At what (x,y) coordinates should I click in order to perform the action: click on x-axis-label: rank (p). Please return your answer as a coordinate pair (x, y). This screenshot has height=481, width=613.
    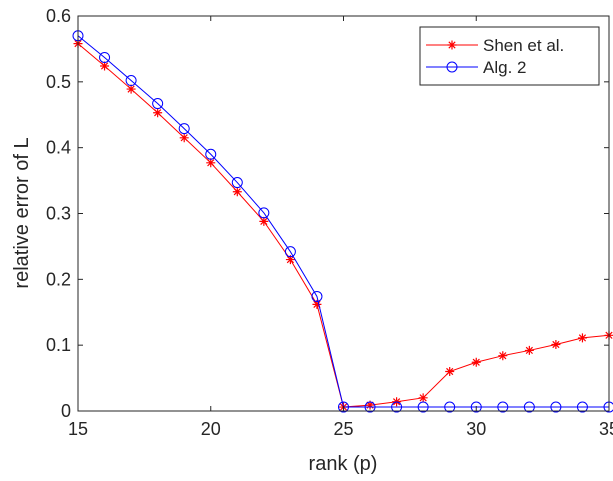
    Looking at the image, I should click on (343, 464).